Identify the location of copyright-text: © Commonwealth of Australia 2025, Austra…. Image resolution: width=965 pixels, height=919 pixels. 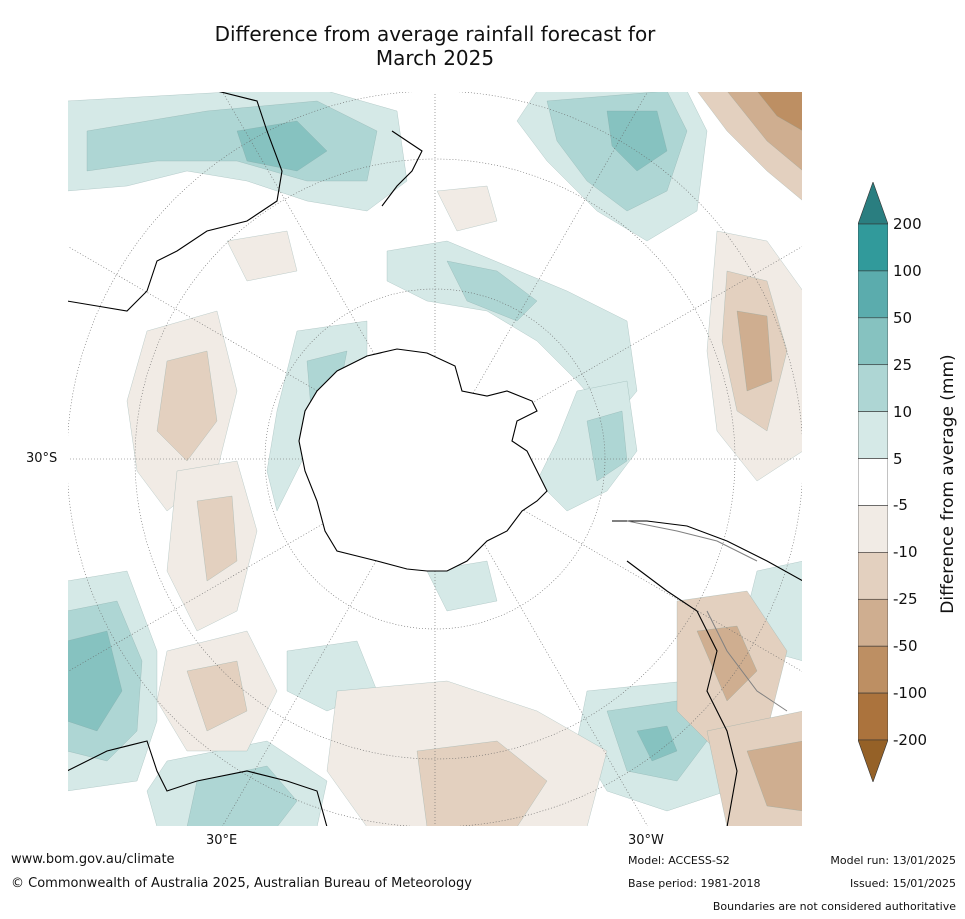
(241, 883).